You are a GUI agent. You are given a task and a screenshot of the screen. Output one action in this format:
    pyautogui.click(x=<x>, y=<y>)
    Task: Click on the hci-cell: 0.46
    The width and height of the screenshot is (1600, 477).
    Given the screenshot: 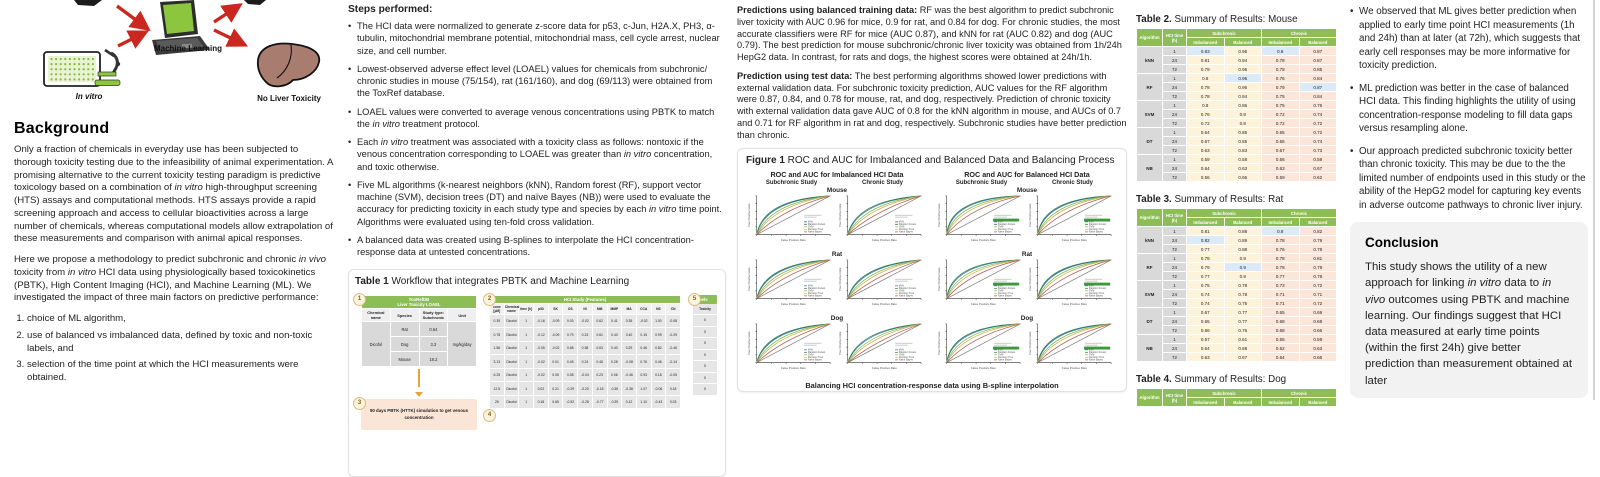 What is the action you would take?
    pyautogui.click(x=643, y=348)
    